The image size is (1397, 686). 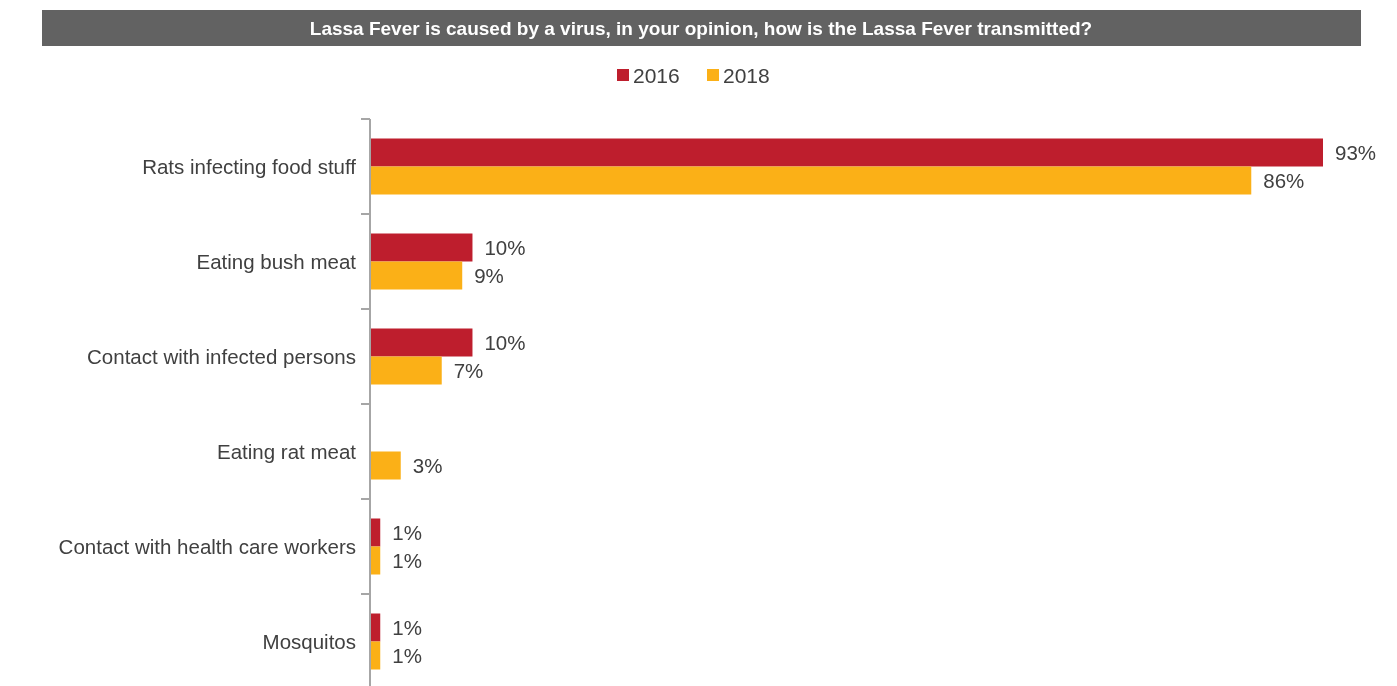 I want to click on y-tick-label: Contact with infected persons, so click(x=221, y=356).